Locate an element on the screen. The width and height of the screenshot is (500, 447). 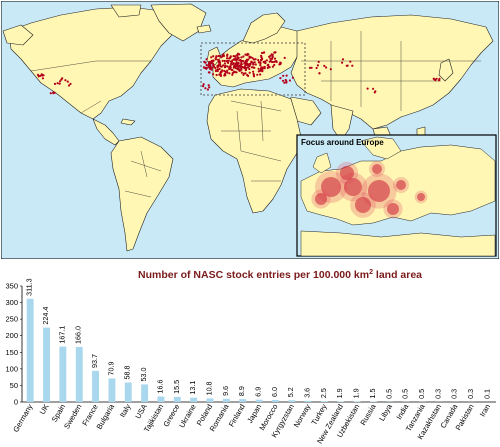
value-label: 311.3 is located at coordinates (29, 286).